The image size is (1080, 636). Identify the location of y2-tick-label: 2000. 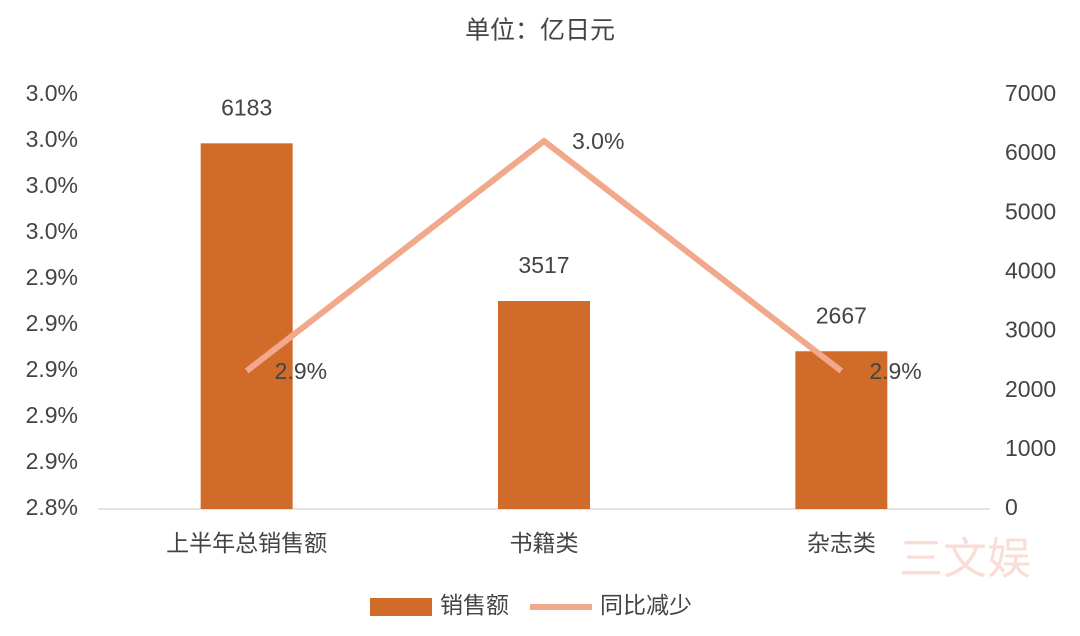
(1030, 389).